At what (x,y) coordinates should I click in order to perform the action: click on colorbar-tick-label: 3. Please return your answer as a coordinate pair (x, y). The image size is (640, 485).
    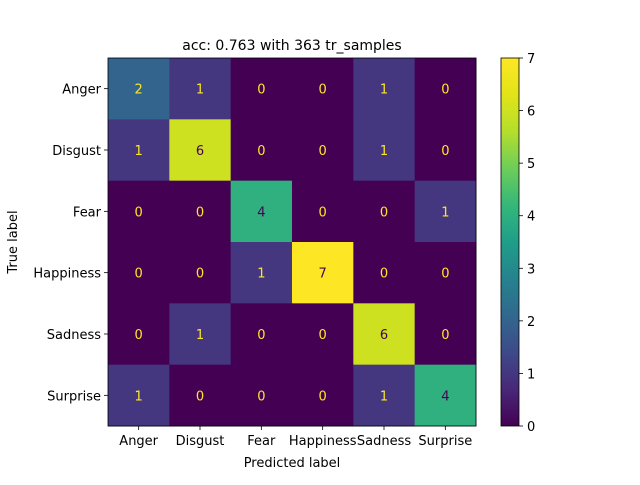
    Looking at the image, I should click on (531, 269).